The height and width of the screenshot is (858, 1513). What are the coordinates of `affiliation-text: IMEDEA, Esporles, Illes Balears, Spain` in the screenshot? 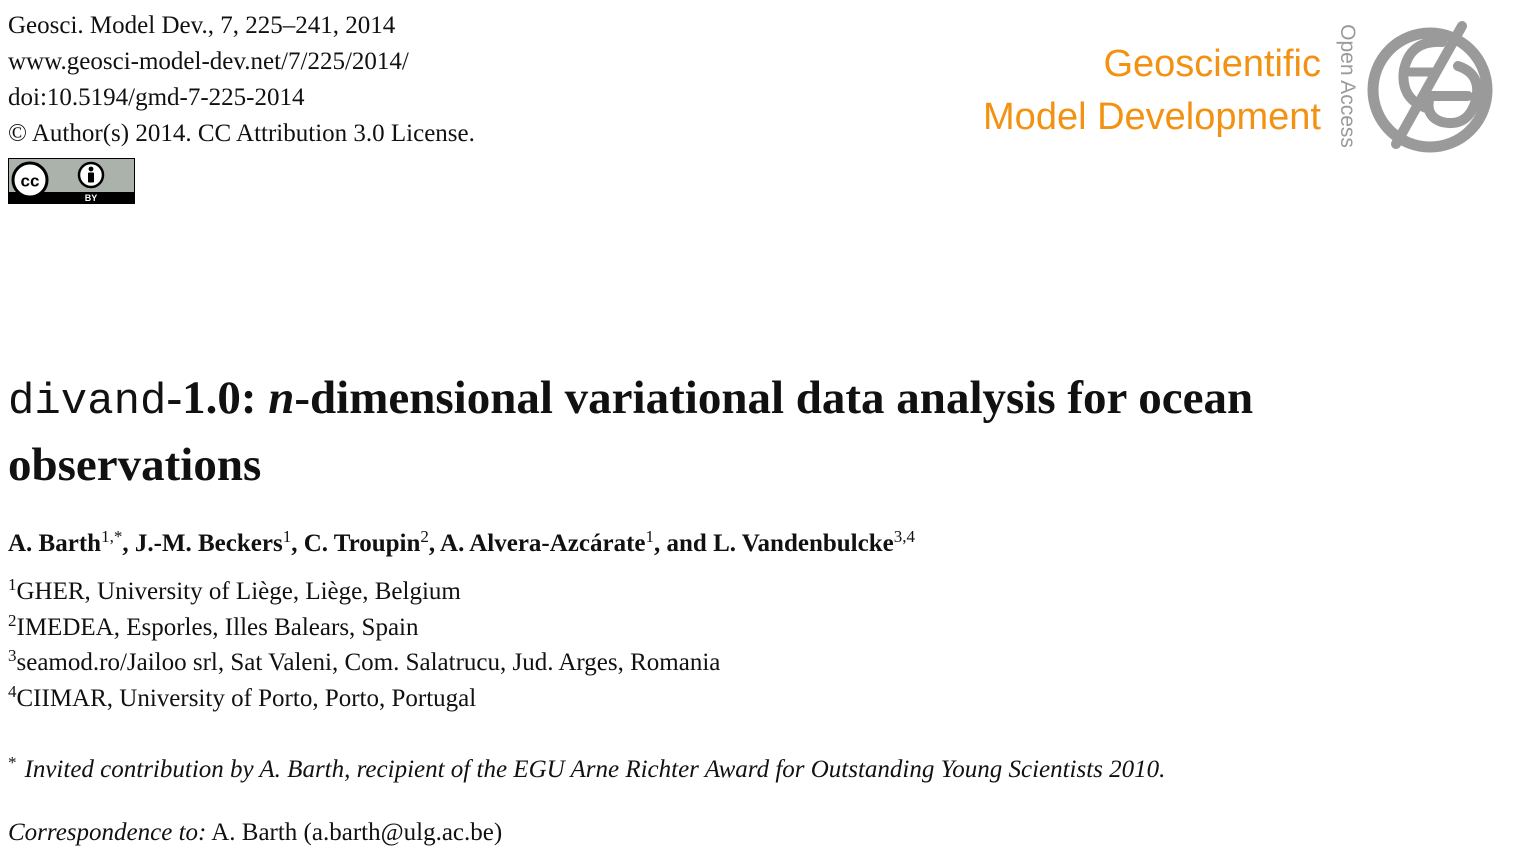 It's located at (217, 627).